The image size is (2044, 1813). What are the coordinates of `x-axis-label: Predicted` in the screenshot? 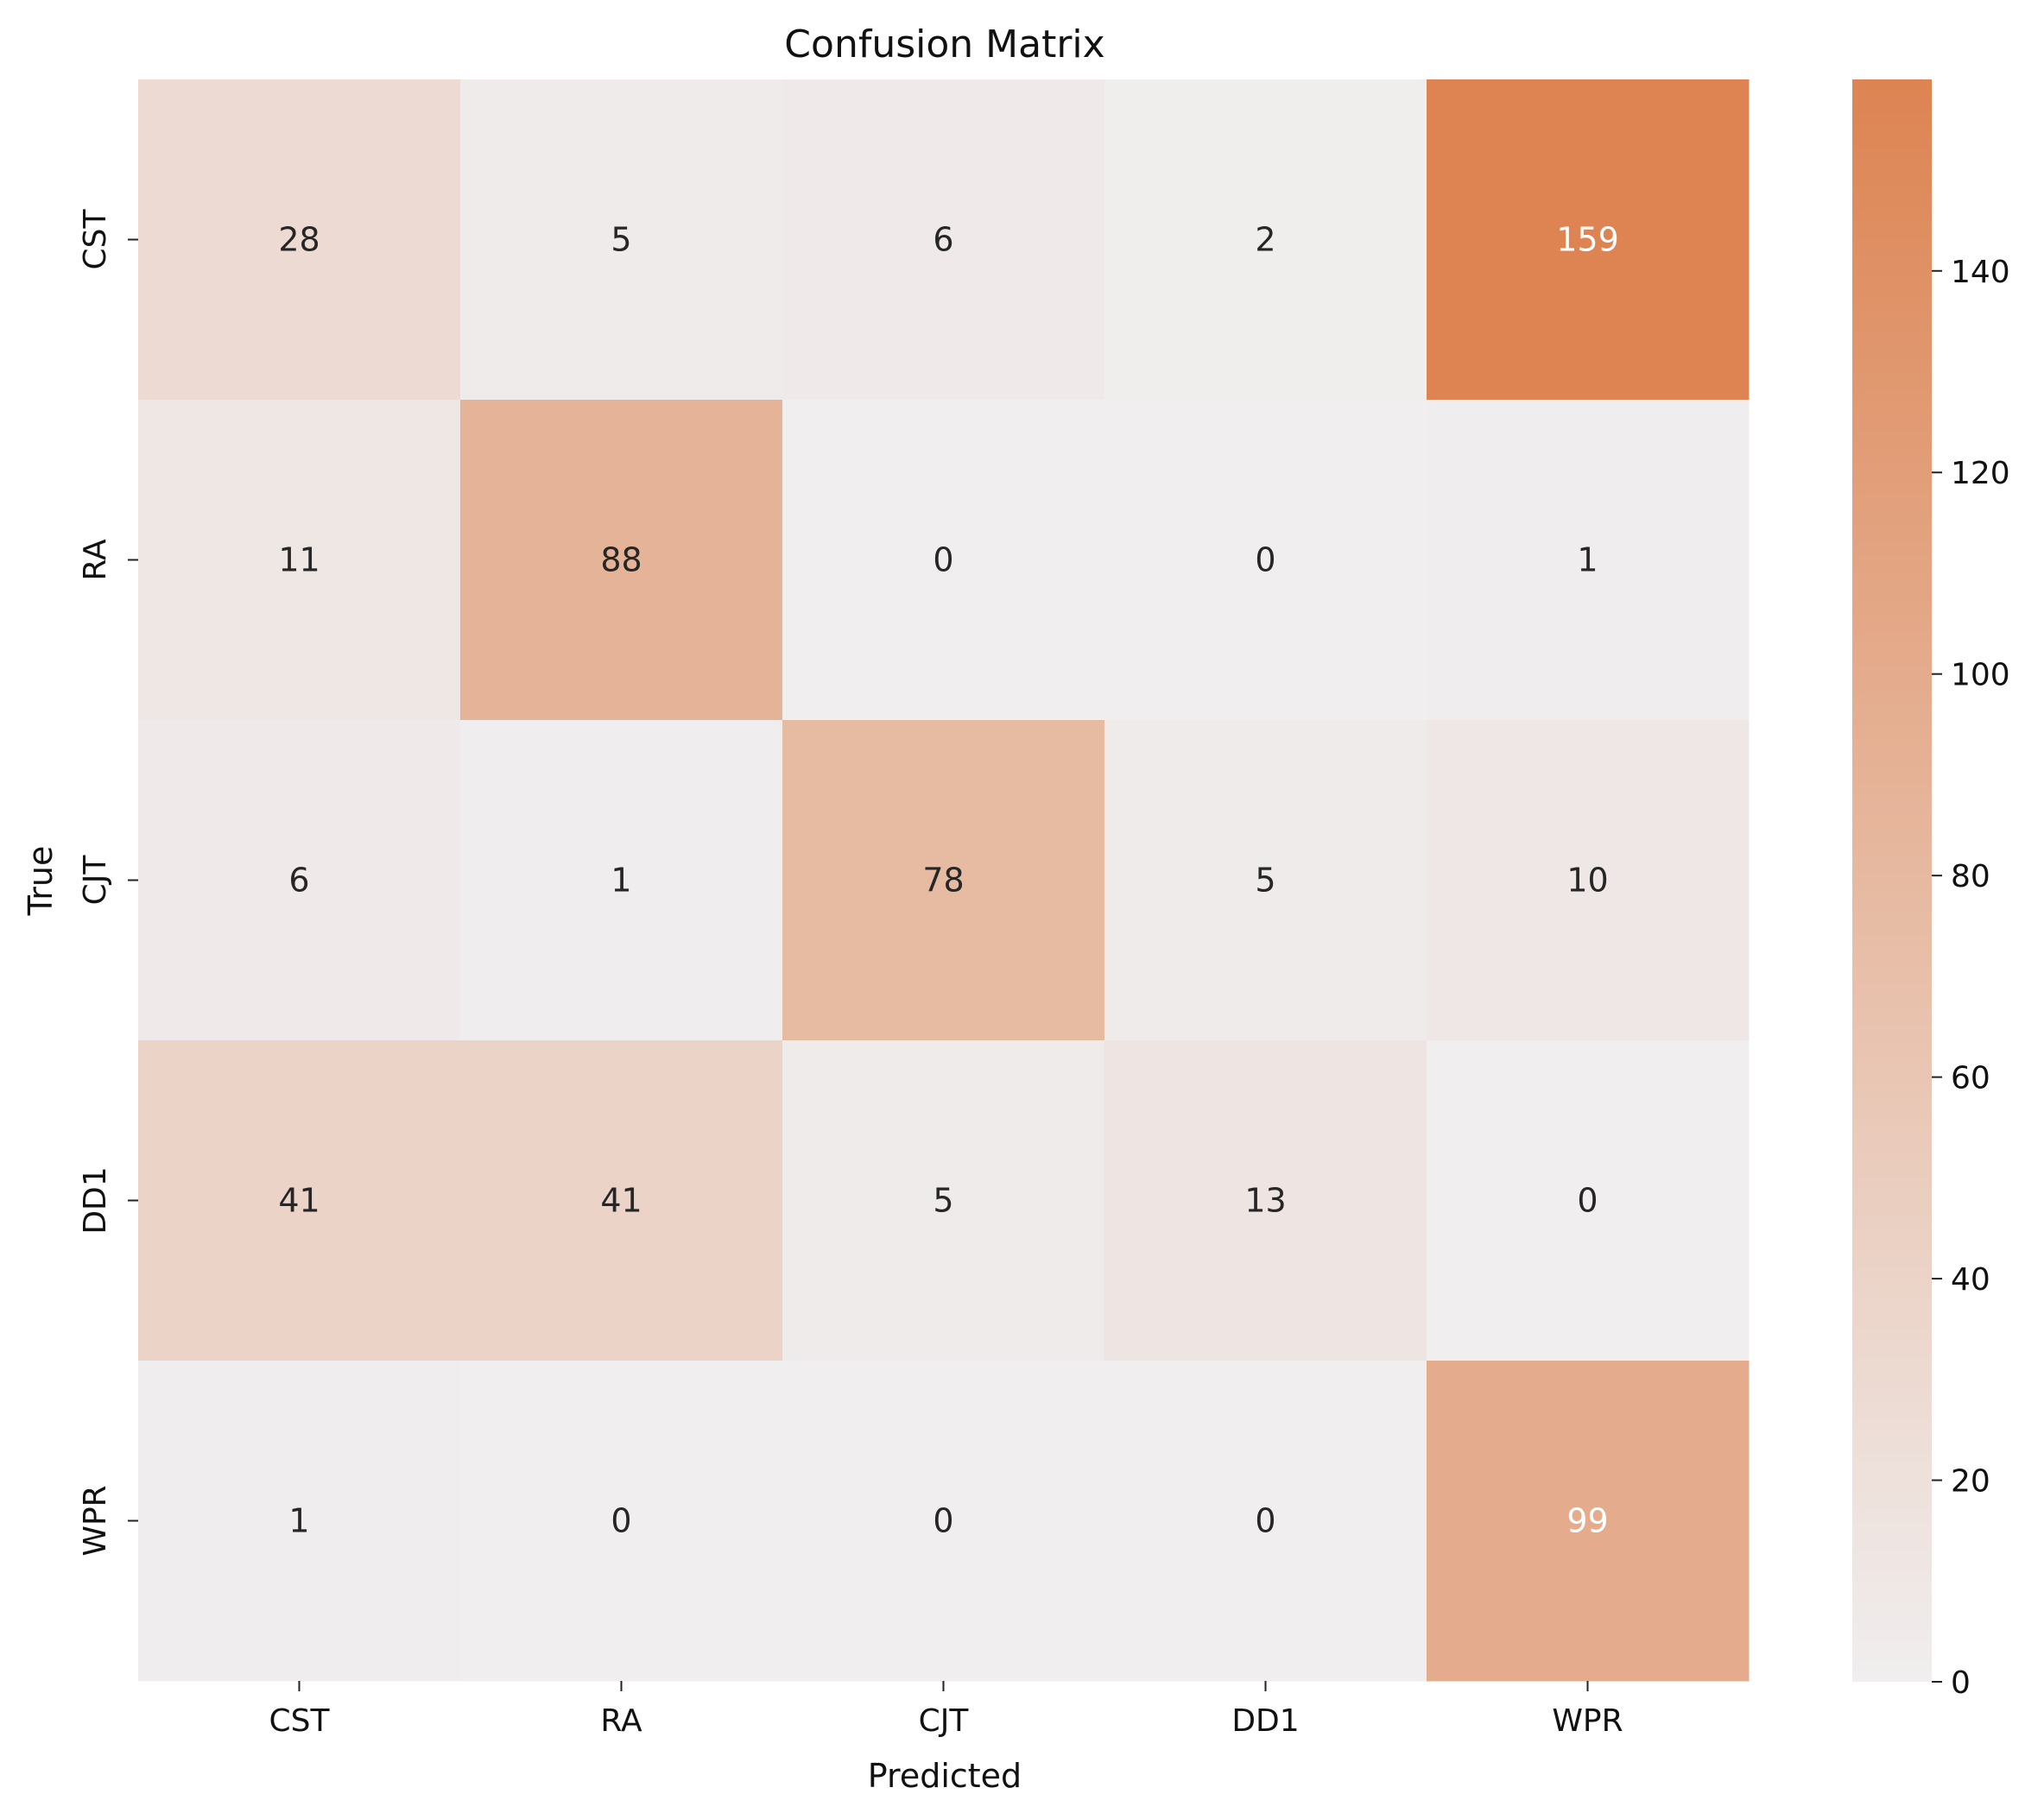 It's located at (945, 1776).